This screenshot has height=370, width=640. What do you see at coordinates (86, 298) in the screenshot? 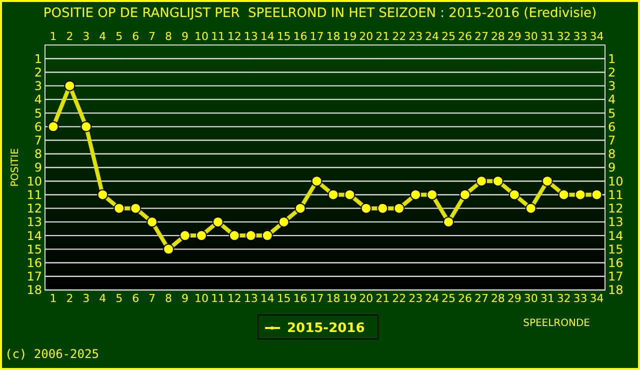
I see `category-label: 3` at bounding box center [86, 298].